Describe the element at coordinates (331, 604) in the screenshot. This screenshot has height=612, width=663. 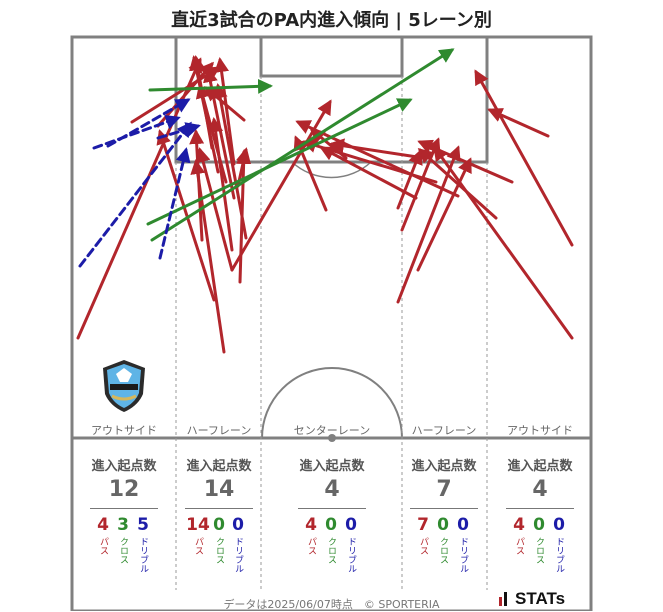
I see `footer-note: データは2025/06/07時点 © SPORTERIA` at that location.